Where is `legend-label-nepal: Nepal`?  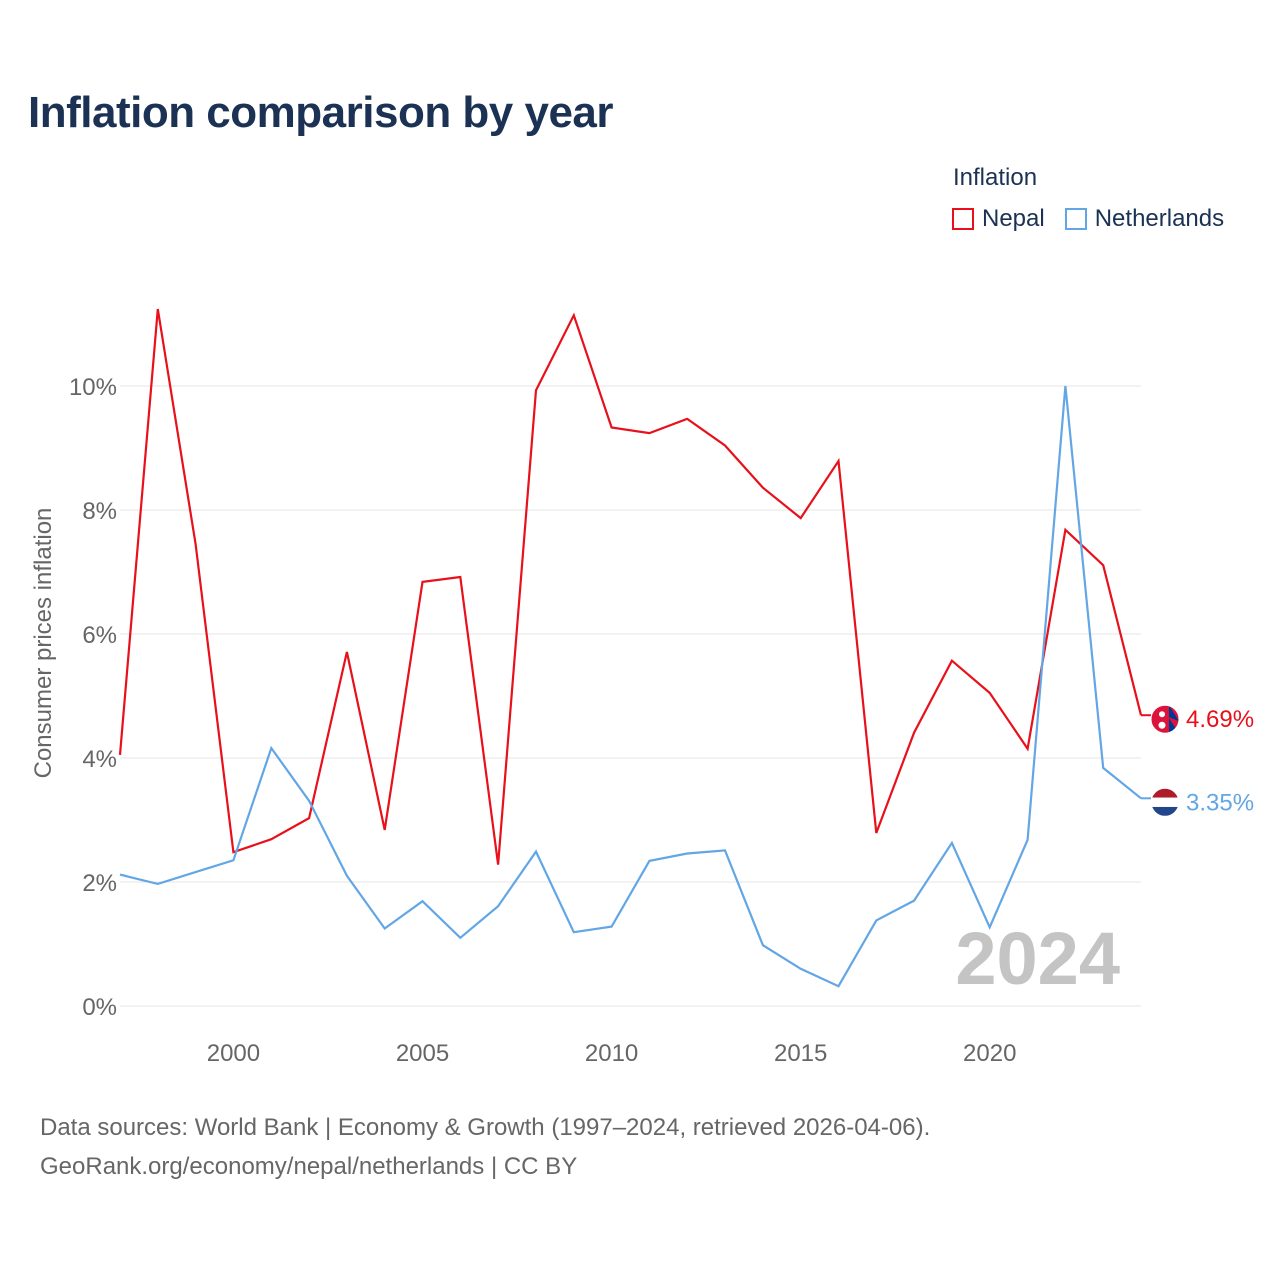
legend-label-nepal: Nepal is located at coordinates (1013, 218).